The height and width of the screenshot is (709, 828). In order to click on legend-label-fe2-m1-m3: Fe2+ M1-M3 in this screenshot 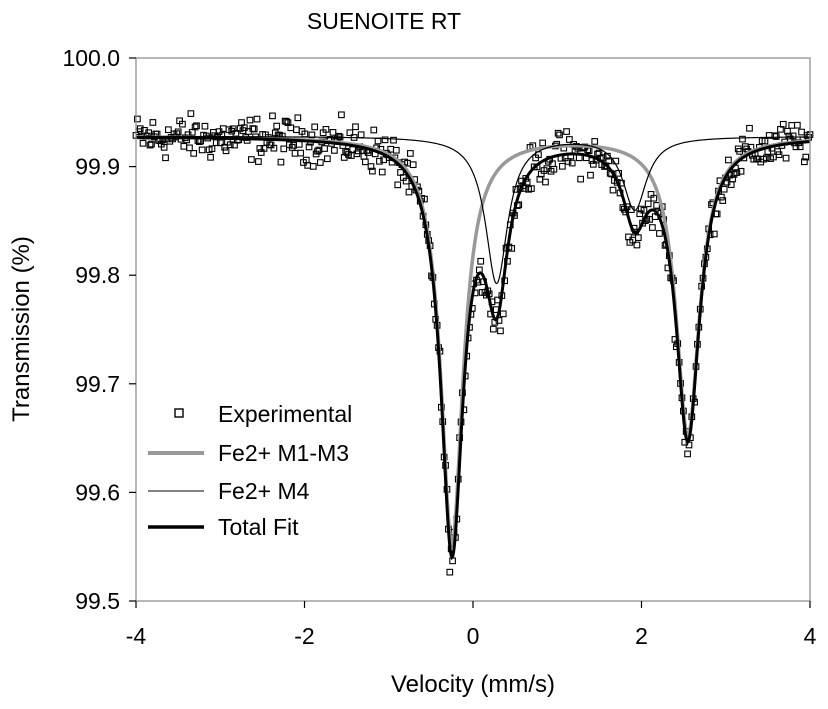, I will do `click(283, 453)`.